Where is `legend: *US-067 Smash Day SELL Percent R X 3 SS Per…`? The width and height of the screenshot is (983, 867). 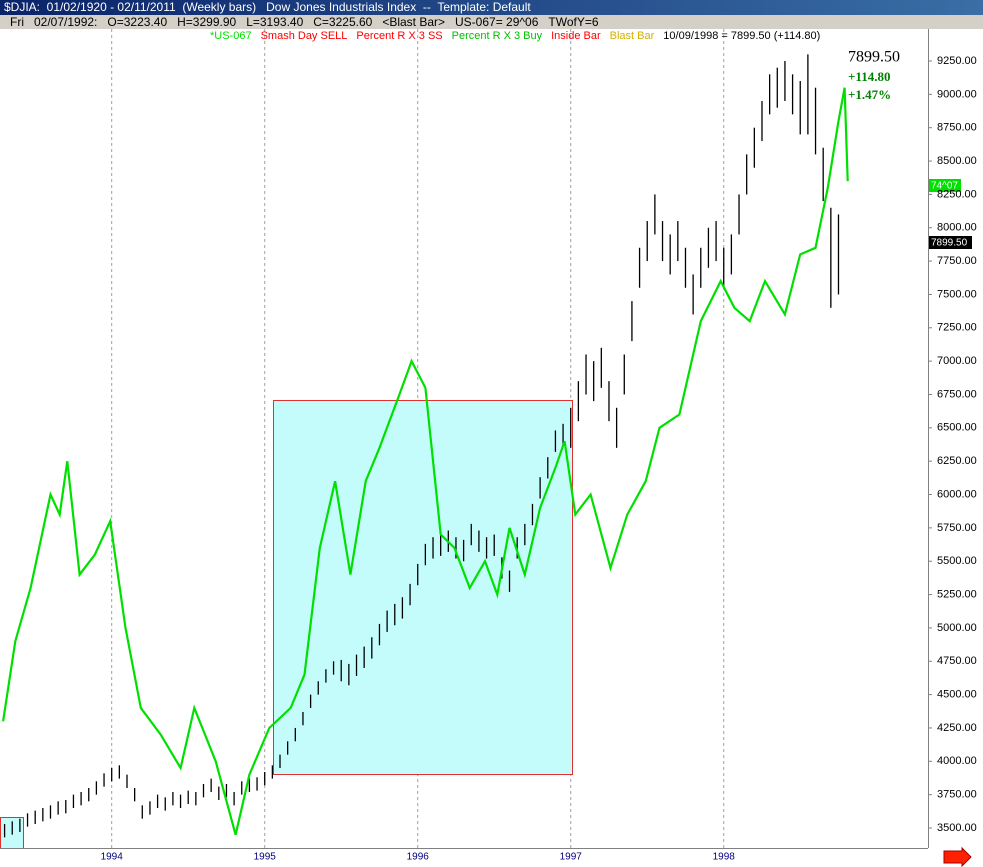
legend: *US-067 Smash Day SELL Percent R X 3 SS Per… is located at coordinates (515, 36).